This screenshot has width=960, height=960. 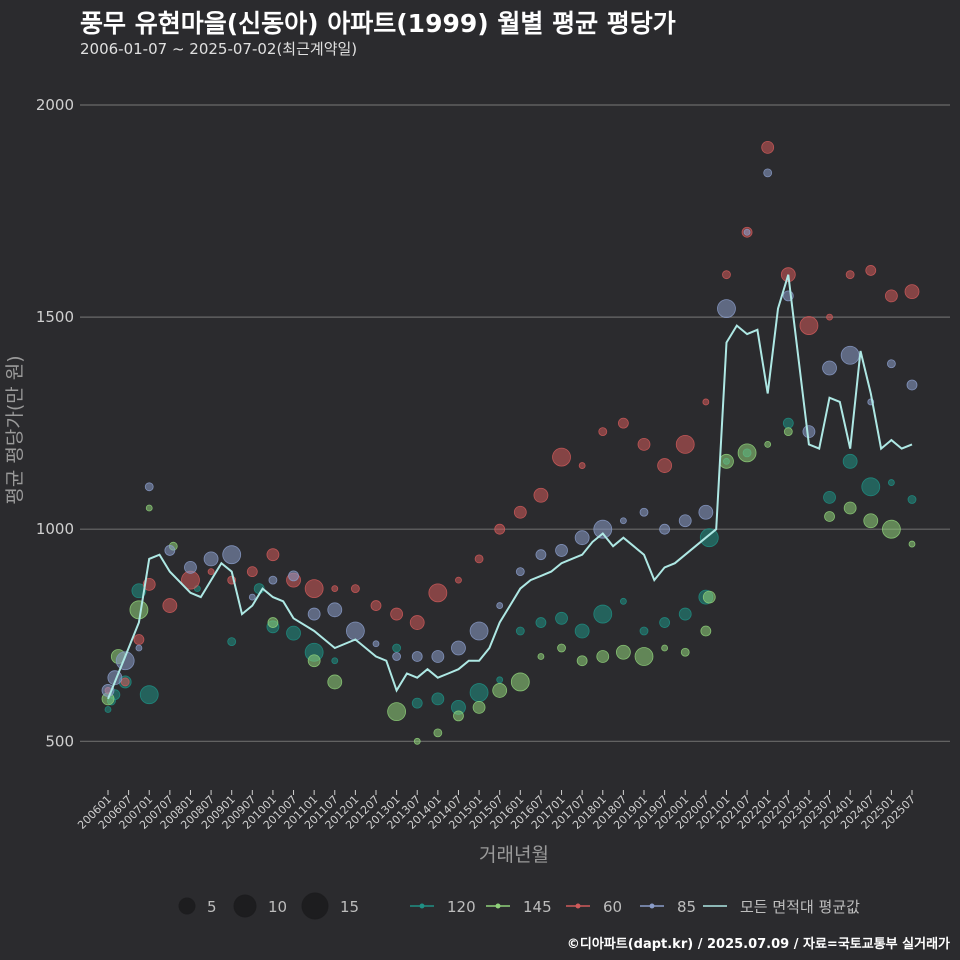 What do you see at coordinates (277, 907) in the screenshot?
I see `legend-size-label-10: 10` at bounding box center [277, 907].